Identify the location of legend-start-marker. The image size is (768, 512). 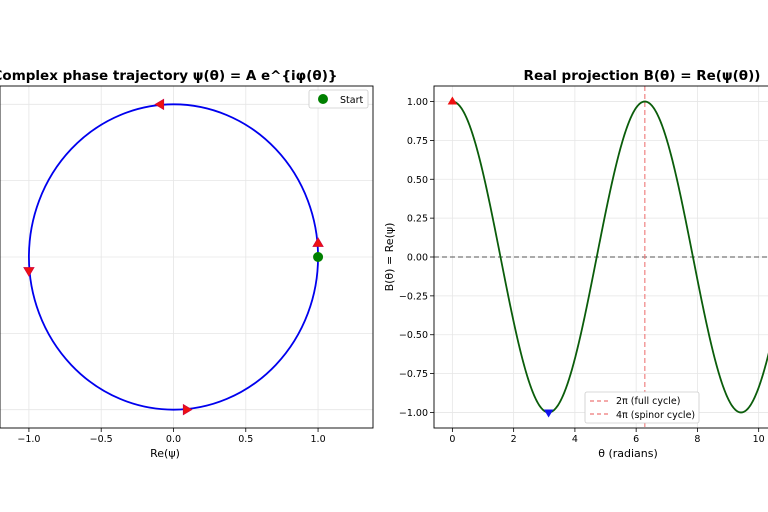
(323, 99).